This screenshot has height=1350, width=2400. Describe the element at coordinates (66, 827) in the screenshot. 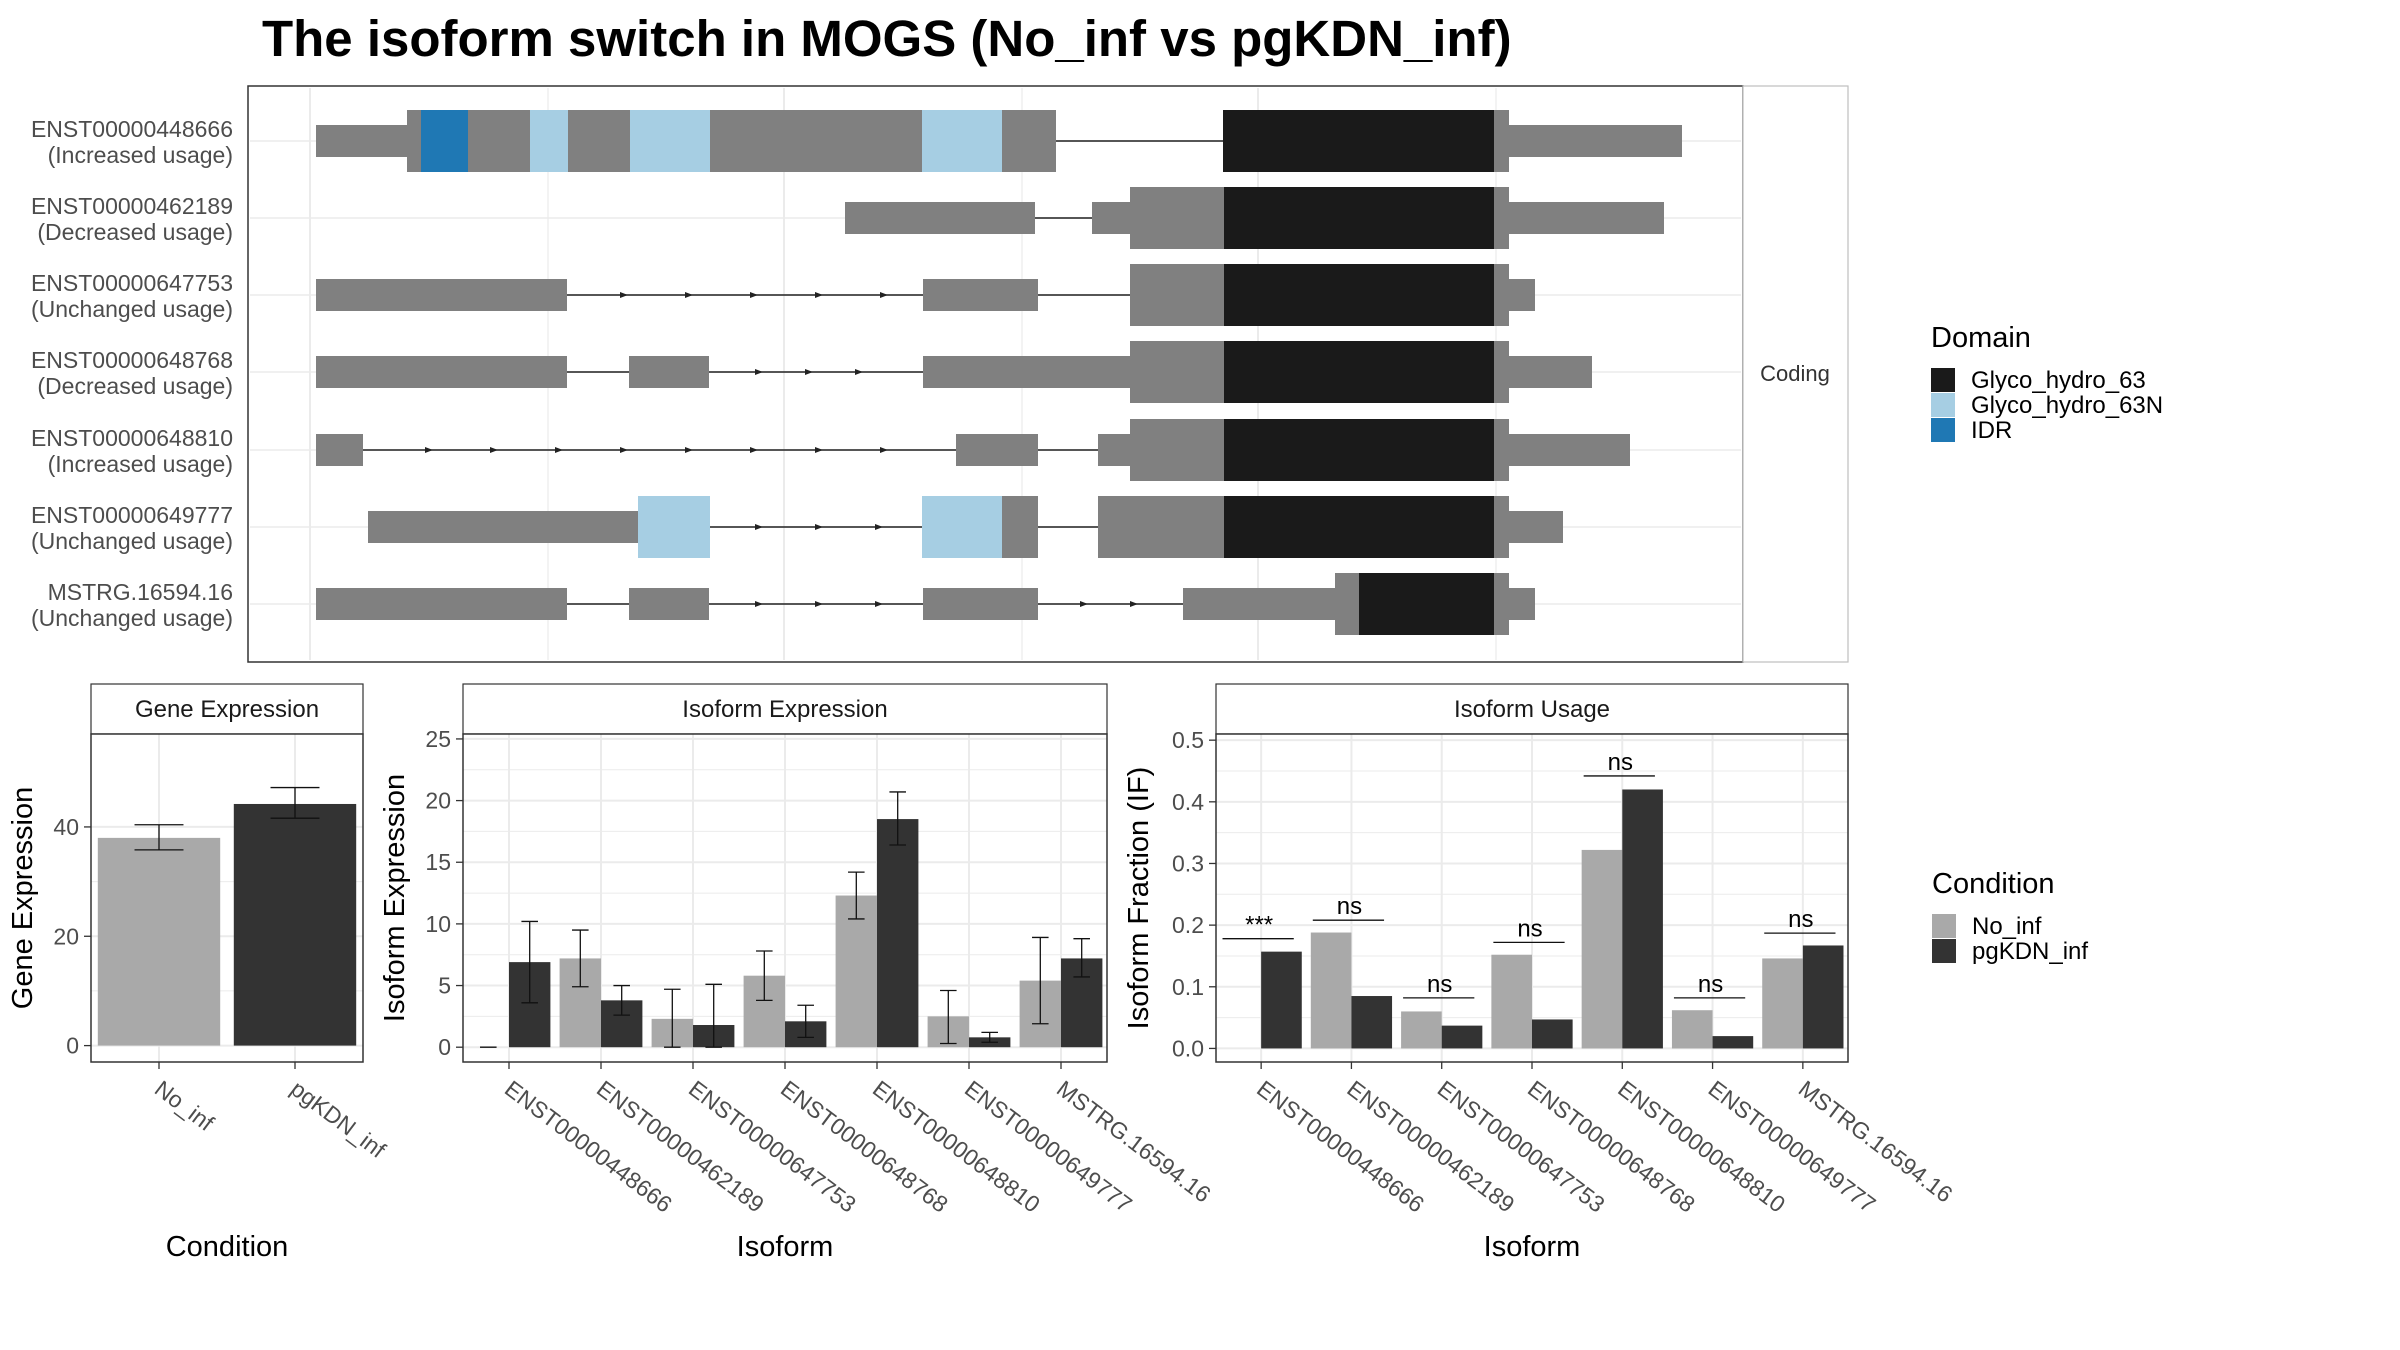

I see `y-tick-label: 40` at that location.